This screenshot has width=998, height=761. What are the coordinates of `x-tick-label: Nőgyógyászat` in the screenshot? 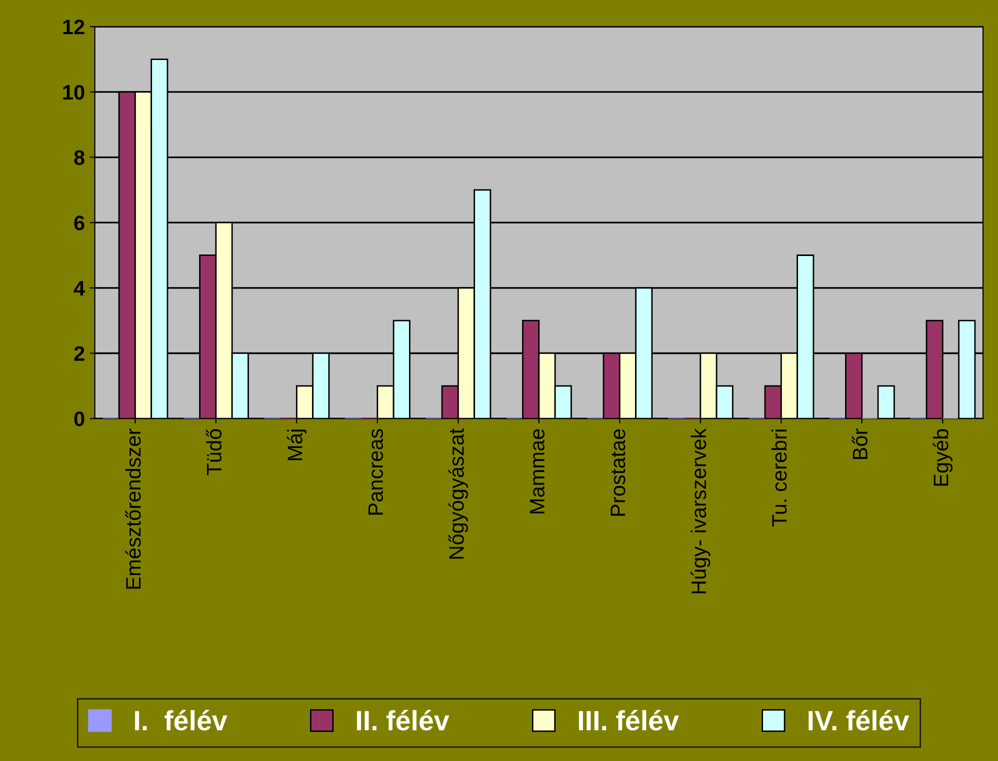 It's located at (458, 493).